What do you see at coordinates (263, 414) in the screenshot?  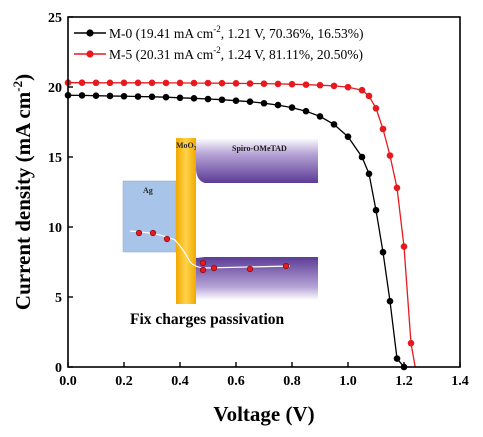 I see `x-axis-title: Voltage (V)` at bounding box center [263, 414].